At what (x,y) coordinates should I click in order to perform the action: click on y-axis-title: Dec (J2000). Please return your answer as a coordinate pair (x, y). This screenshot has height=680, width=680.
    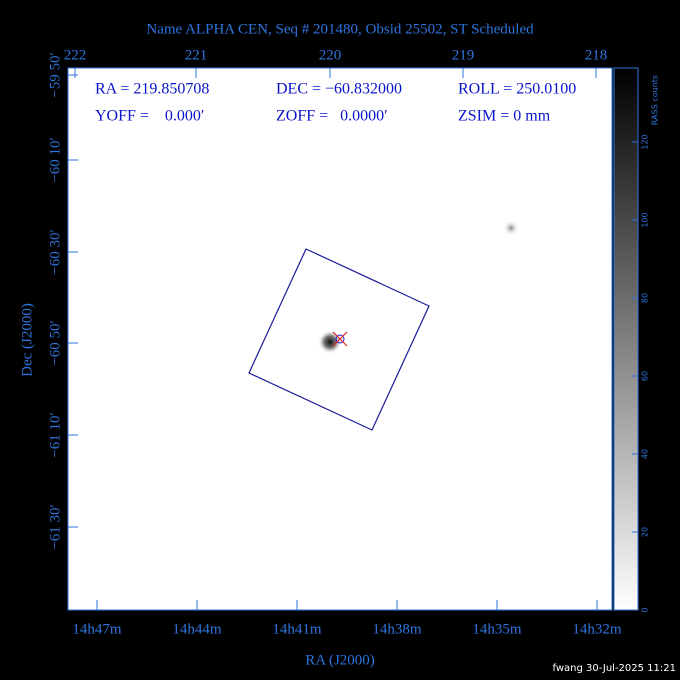
    Looking at the image, I should click on (27, 340).